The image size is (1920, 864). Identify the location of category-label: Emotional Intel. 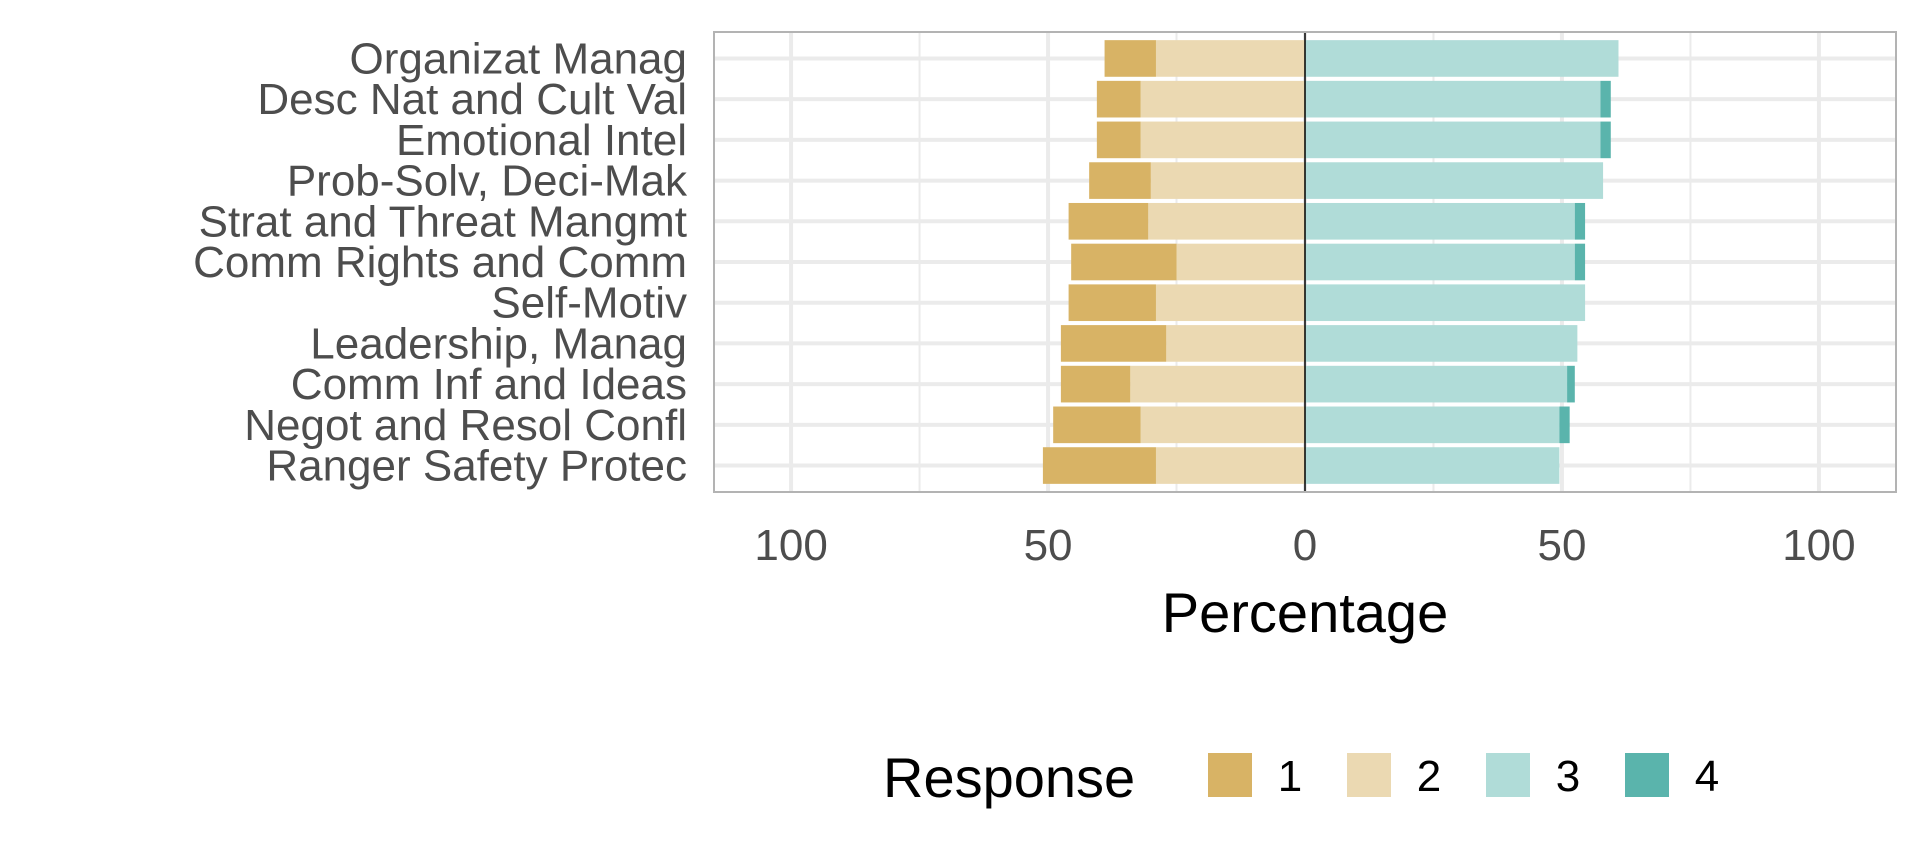
(541, 140).